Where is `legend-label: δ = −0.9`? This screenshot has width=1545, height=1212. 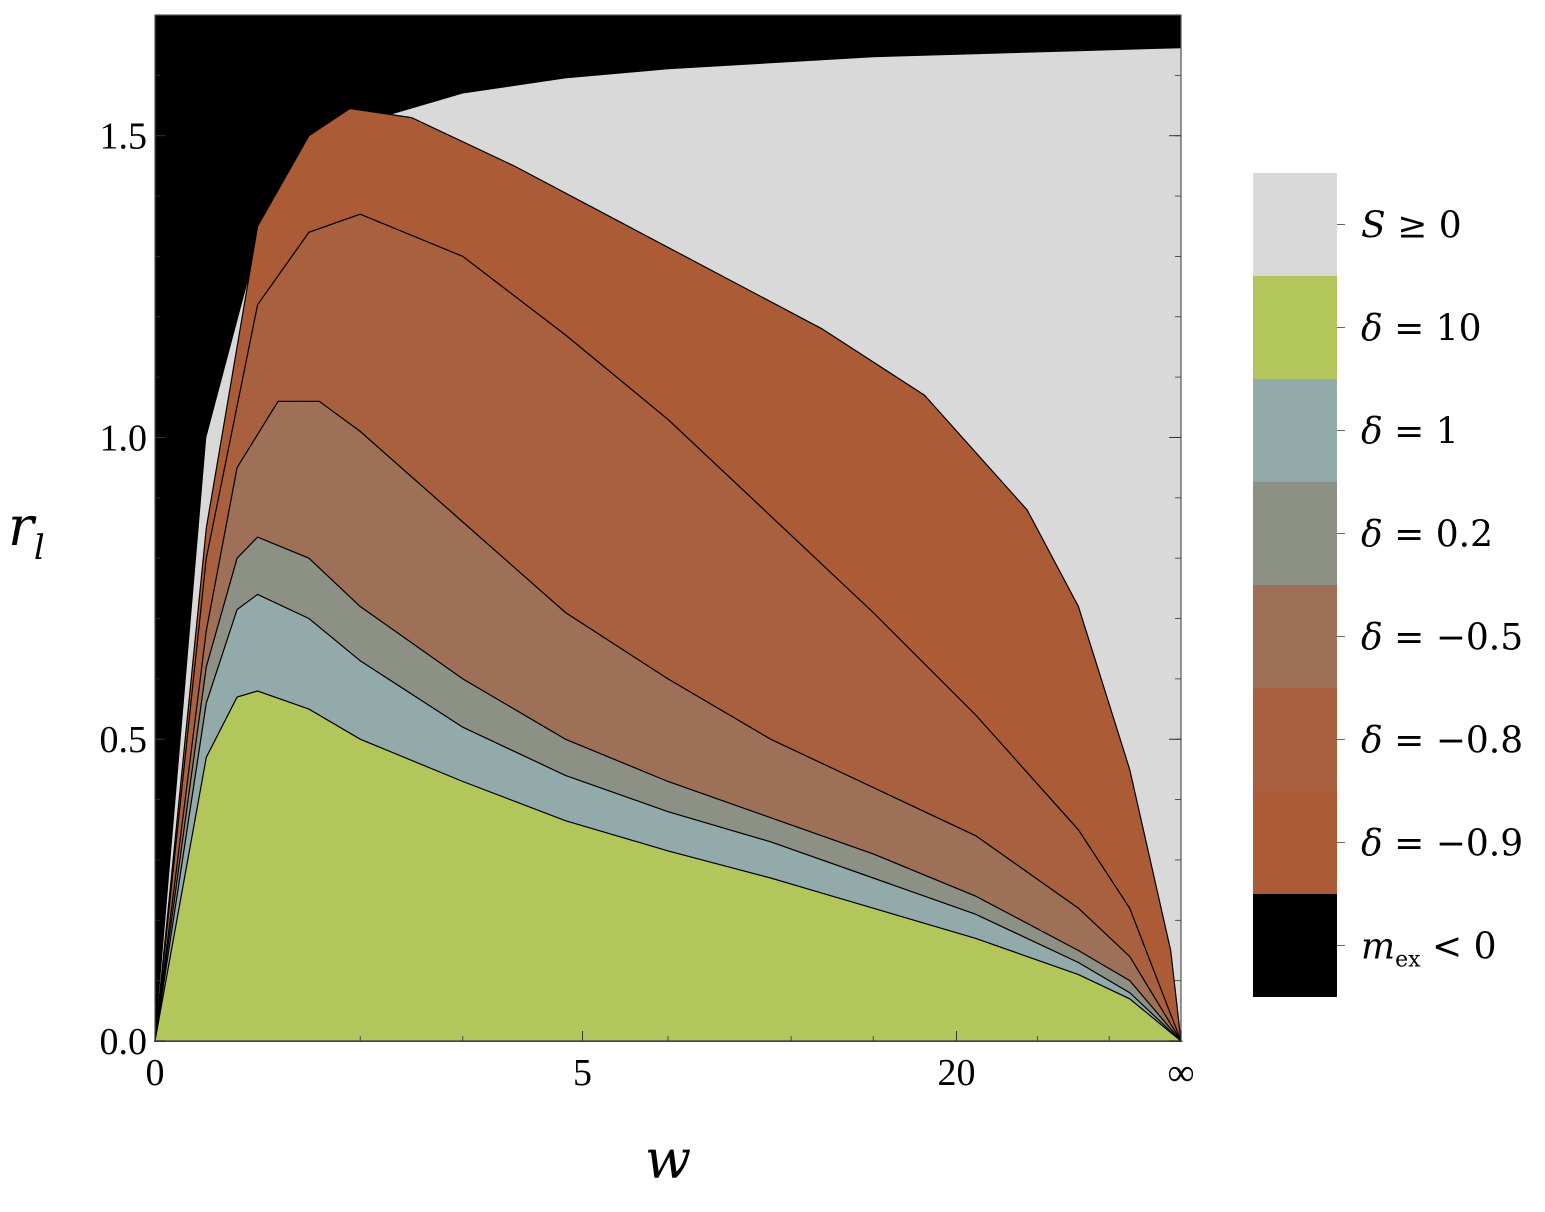
legend-label: δ = −0.9 is located at coordinates (1442, 844).